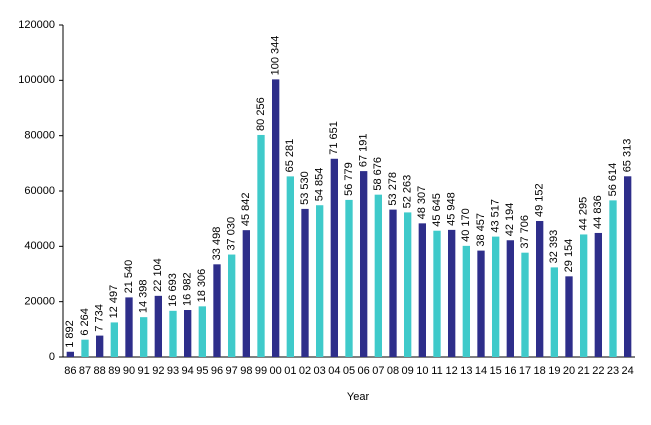 The width and height of the screenshot is (651, 425). Describe the element at coordinates (422, 203) in the screenshot. I see `value-label: 48 307` at that location.